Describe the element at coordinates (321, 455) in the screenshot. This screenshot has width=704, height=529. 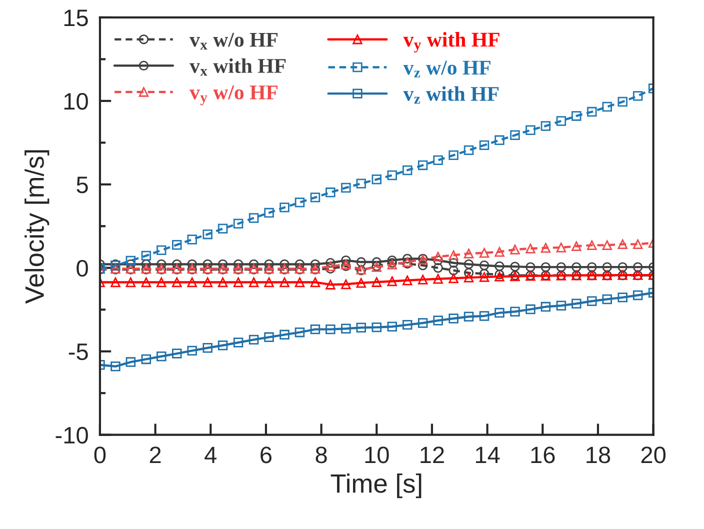
I see `x-tick-label: 8` at that location.